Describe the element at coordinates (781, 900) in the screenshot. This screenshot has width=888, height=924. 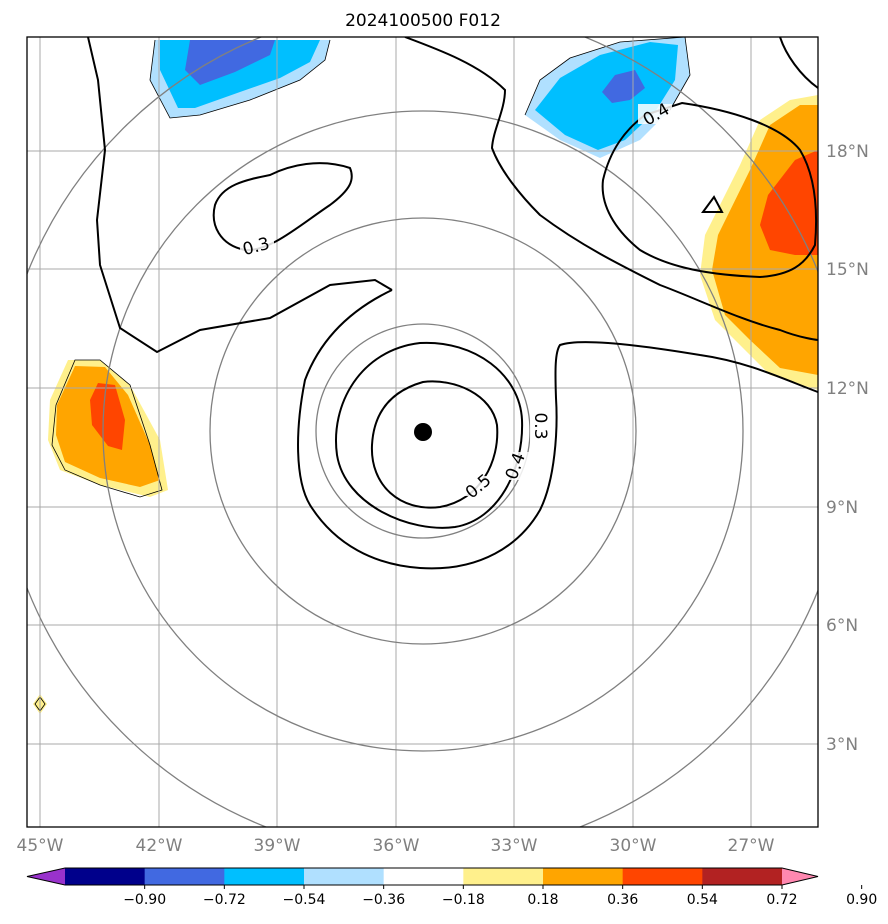
I see `colorbar-tick-label: 0.72` at that location.